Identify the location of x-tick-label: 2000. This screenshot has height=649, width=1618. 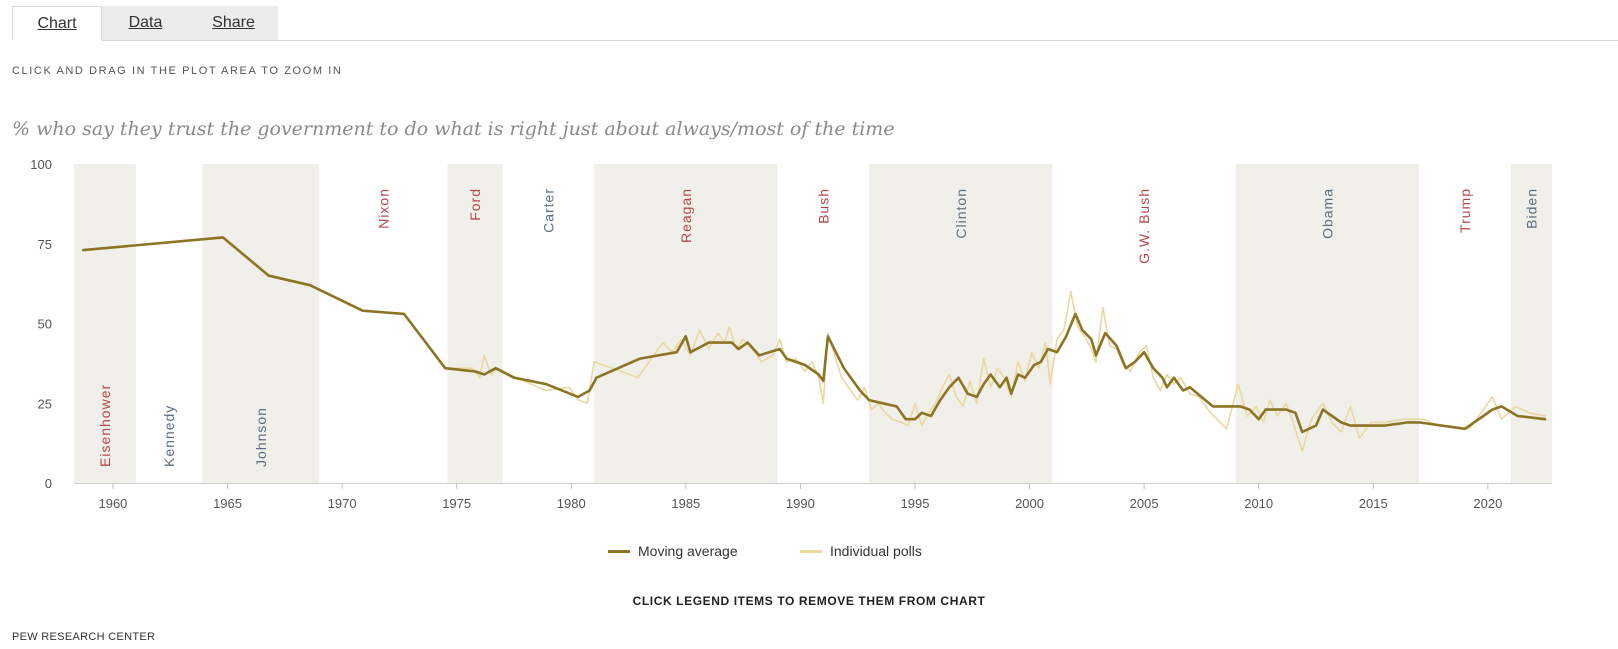
(1029, 503).